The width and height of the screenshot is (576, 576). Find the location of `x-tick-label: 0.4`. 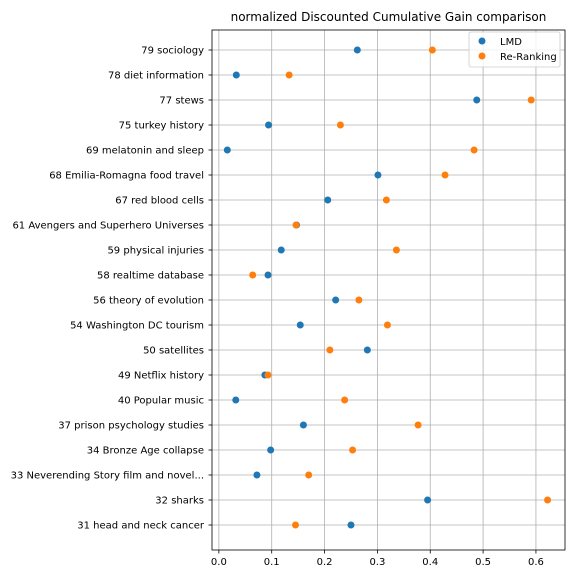

x-tick-label: 0.4 is located at coordinates (430, 562).